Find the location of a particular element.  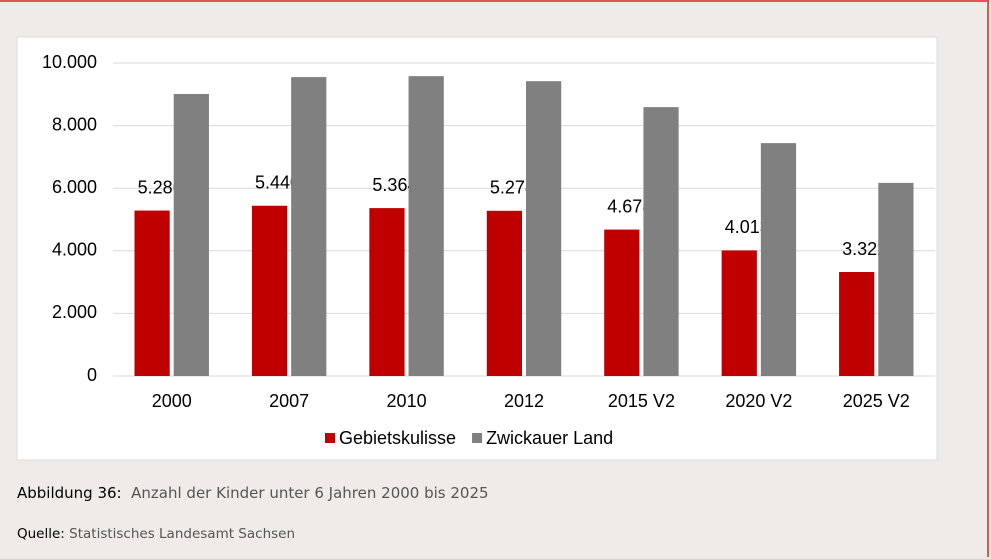

data-label: 4.678 is located at coordinates (629, 206).